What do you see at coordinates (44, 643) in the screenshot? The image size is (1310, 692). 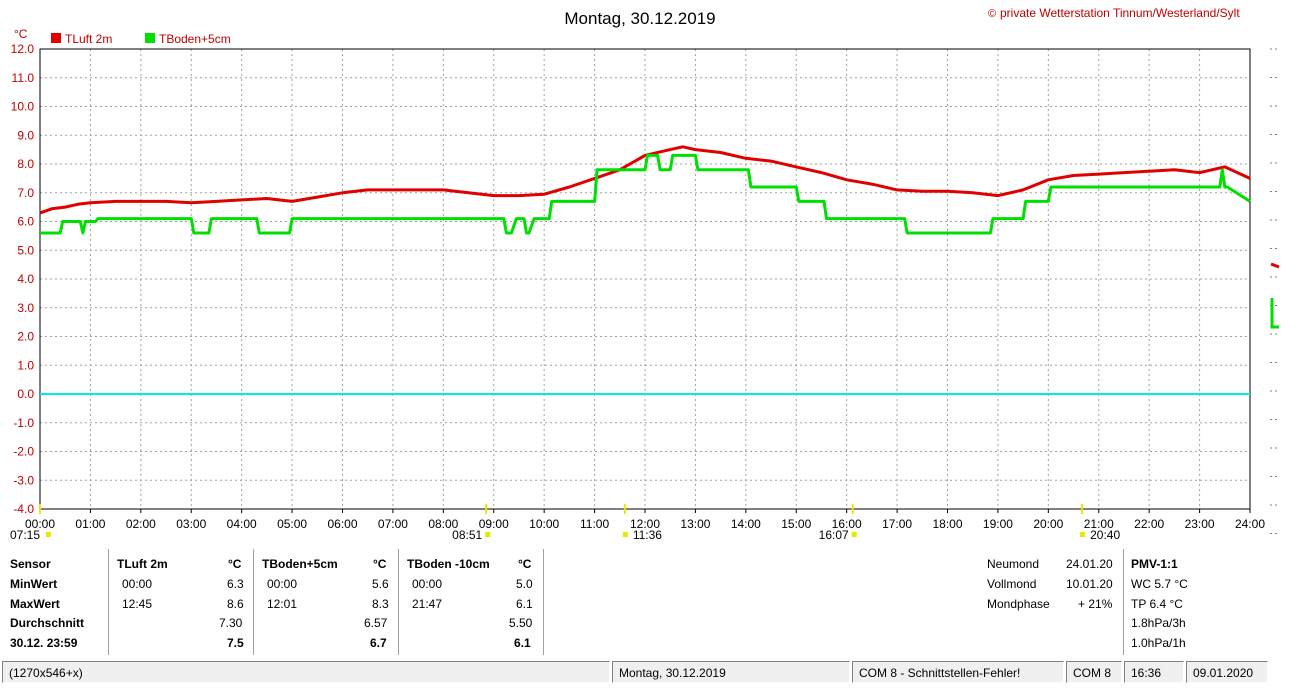 I see `row-label-last: 30.12. 23:59` at bounding box center [44, 643].